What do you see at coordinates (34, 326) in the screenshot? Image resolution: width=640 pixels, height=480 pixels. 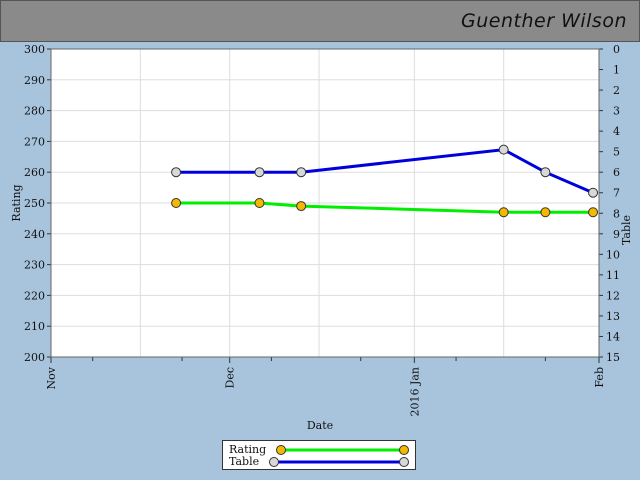 I see `y-tick-label: 210` at bounding box center [34, 326].